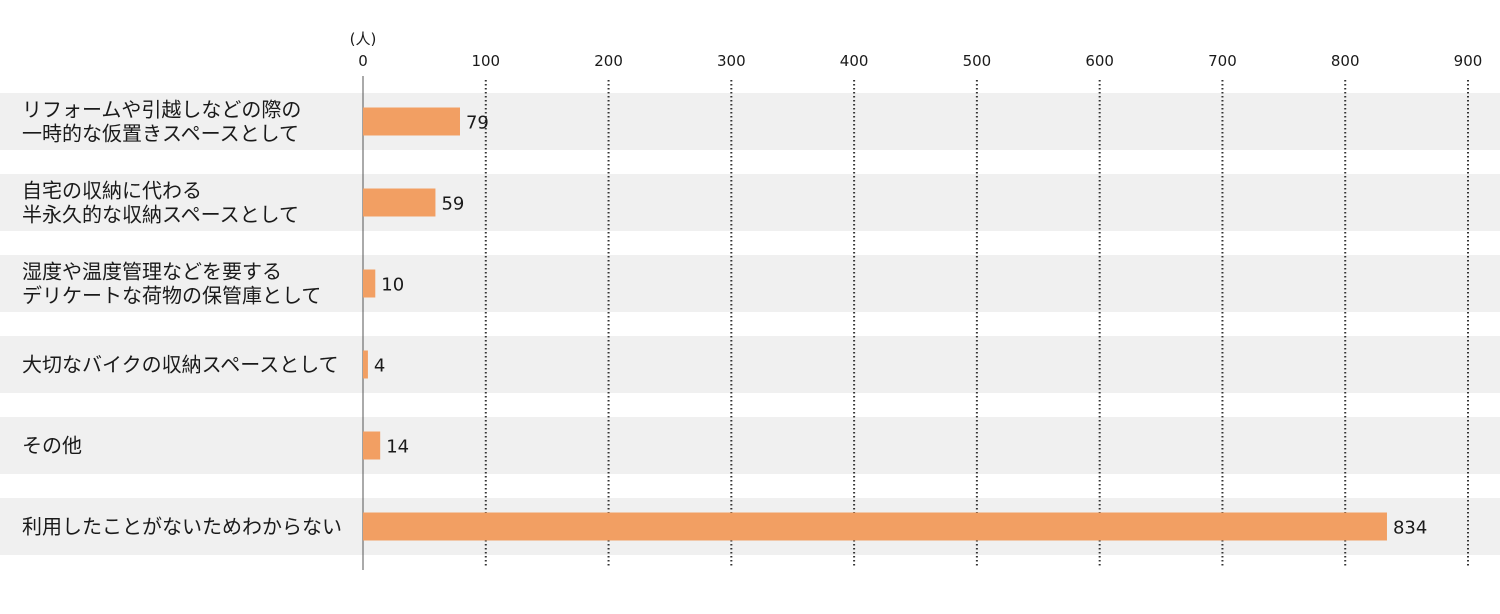  What do you see at coordinates (608, 61) in the screenshot?
I see `x-tick-label: 200` at bounding box center [608, 61].